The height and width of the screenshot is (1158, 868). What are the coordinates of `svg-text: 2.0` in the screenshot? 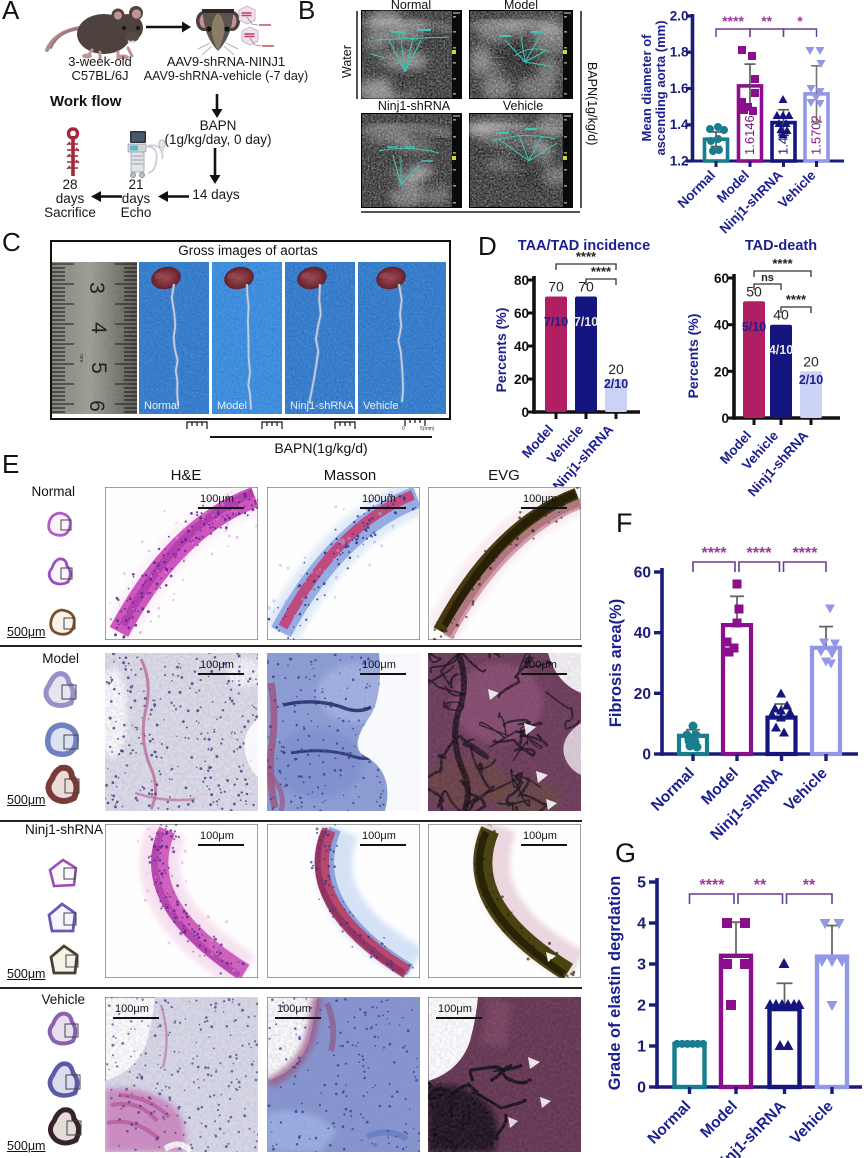 It's located at (679, 16).